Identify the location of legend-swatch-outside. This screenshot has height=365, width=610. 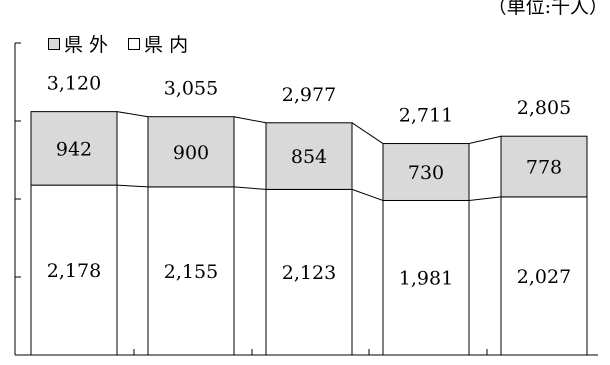
(54, 43).